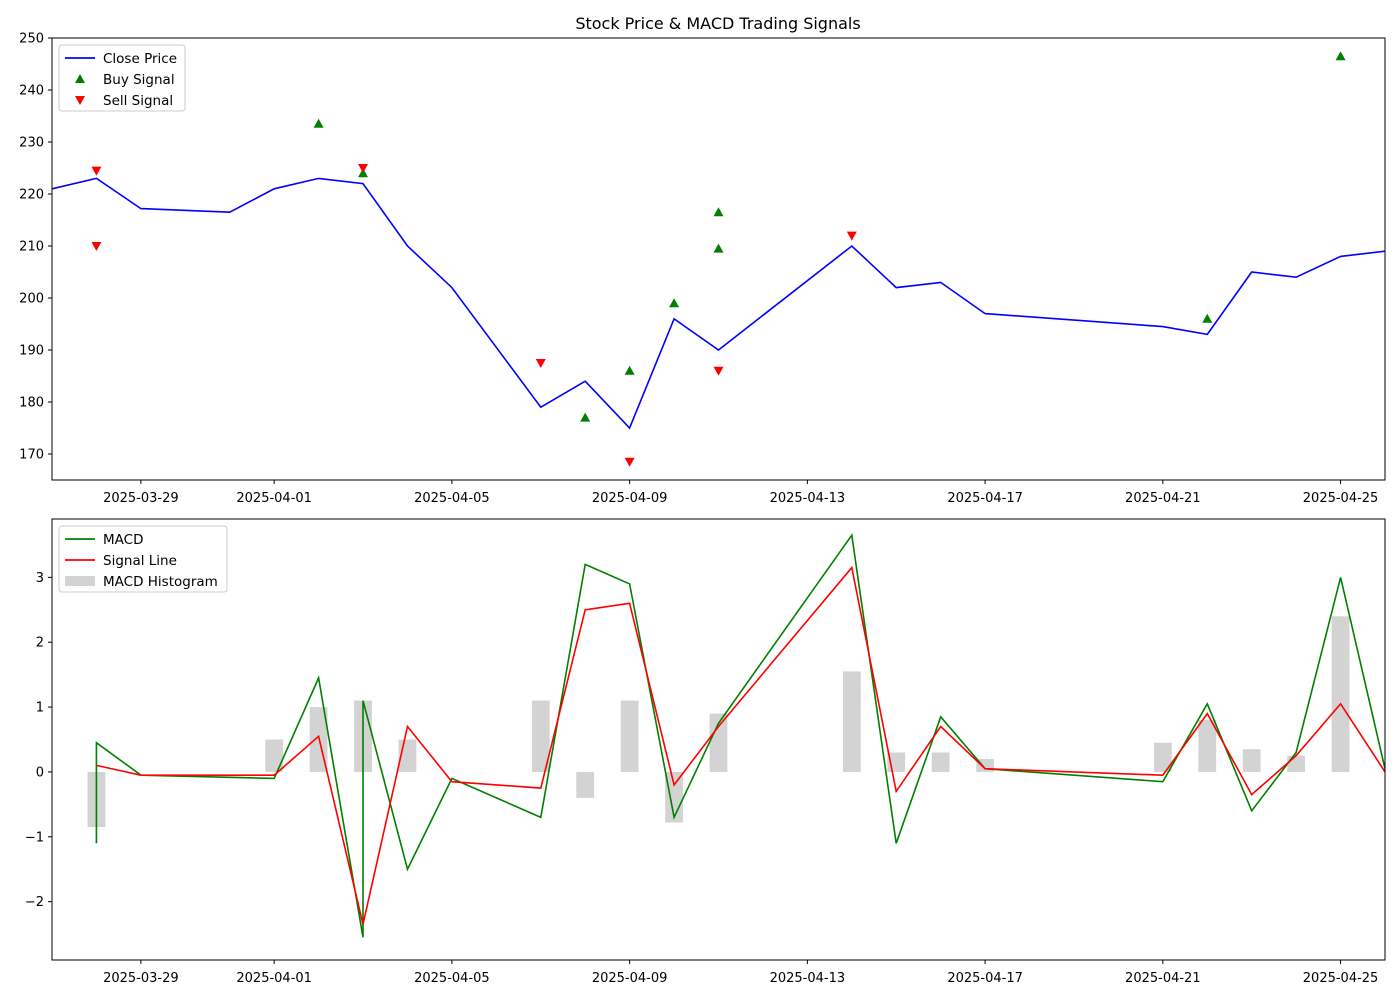 Image resolution: width=1400 pixels, height=1000 pixels. I want to click on price-xtick-label: 2025-04-13, so click(808, 498).